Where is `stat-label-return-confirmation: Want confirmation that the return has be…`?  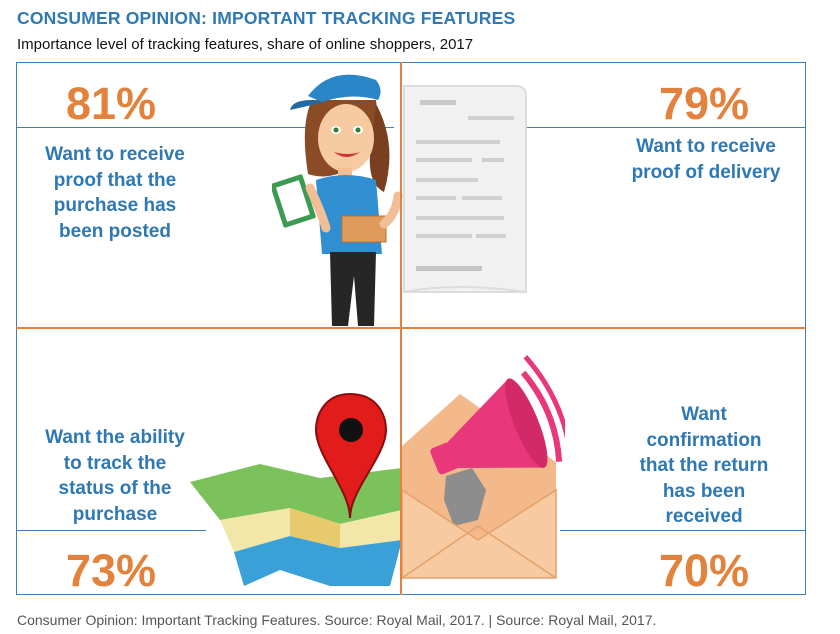 stat-label-return-confirmation: Want confirmation that the return has be… is located at coordinates (704, 465).